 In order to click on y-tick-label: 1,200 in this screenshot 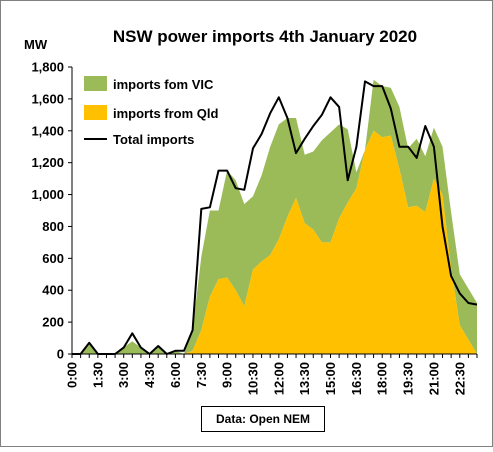, I will do `click(47, 162)`.